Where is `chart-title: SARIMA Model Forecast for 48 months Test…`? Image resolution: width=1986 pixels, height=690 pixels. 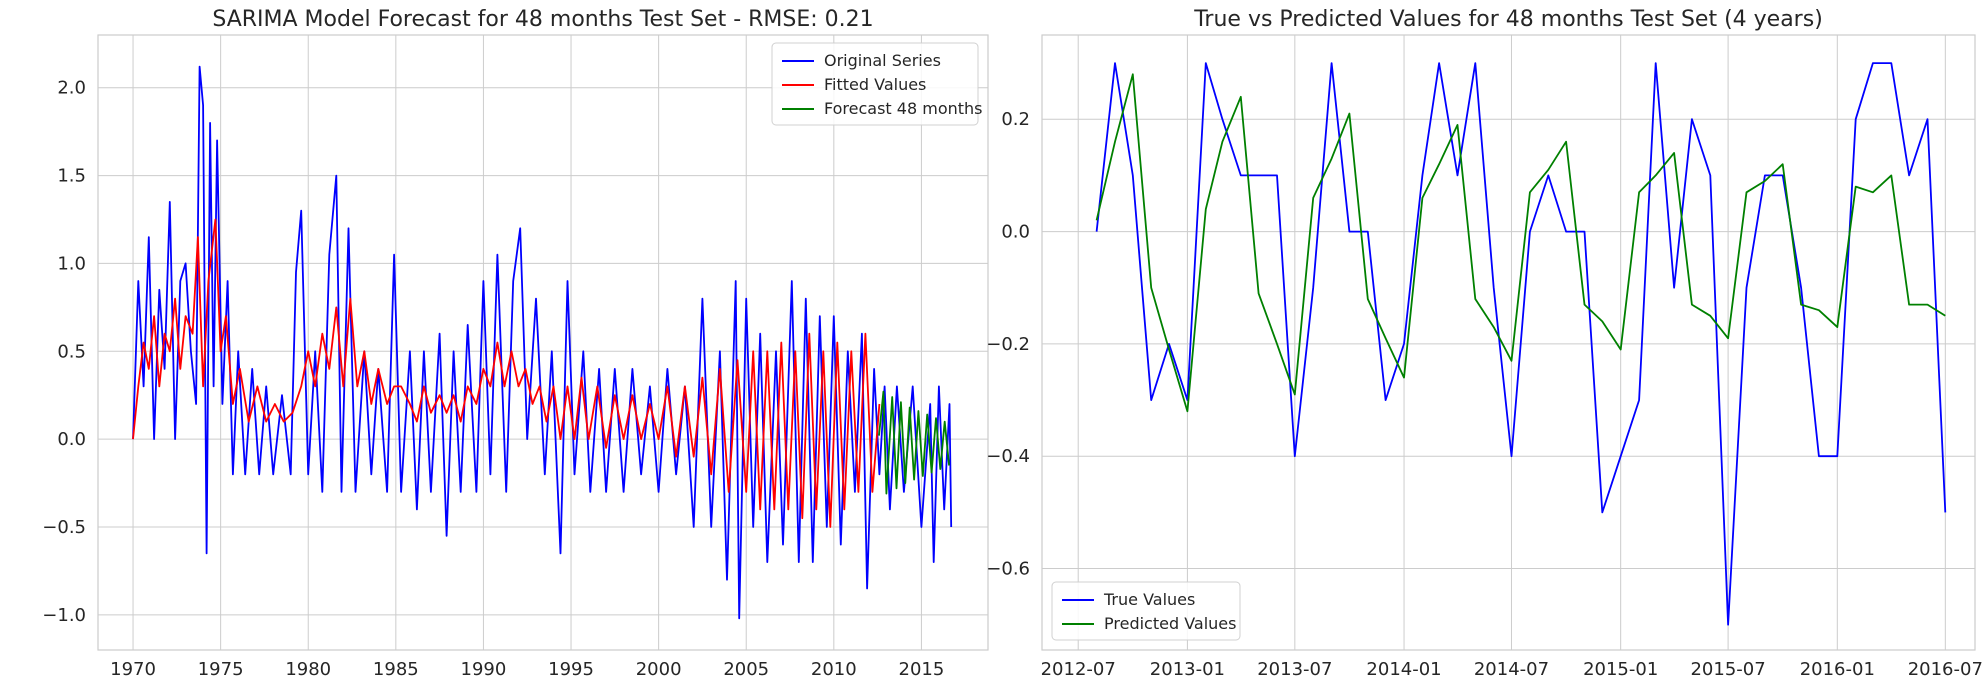
chart-title: SARIMA Model Forecast for 48 months Test… is located at coordinates (542, 19).